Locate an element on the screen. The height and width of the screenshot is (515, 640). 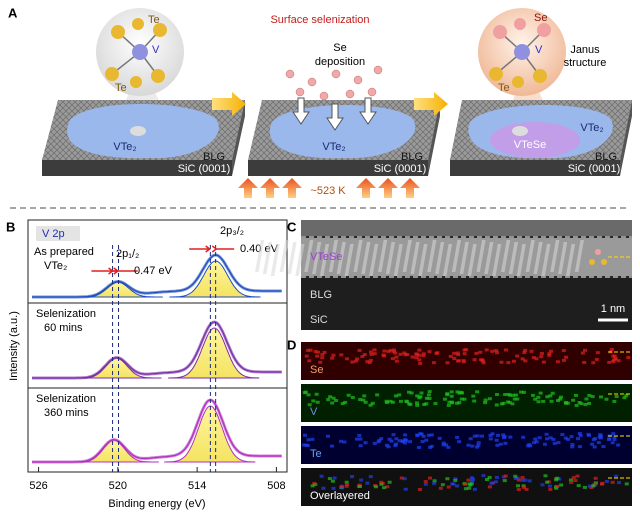
scene: Te V Te VTe₂ BLG SiC (0001) is located at coordinates (143, 92).